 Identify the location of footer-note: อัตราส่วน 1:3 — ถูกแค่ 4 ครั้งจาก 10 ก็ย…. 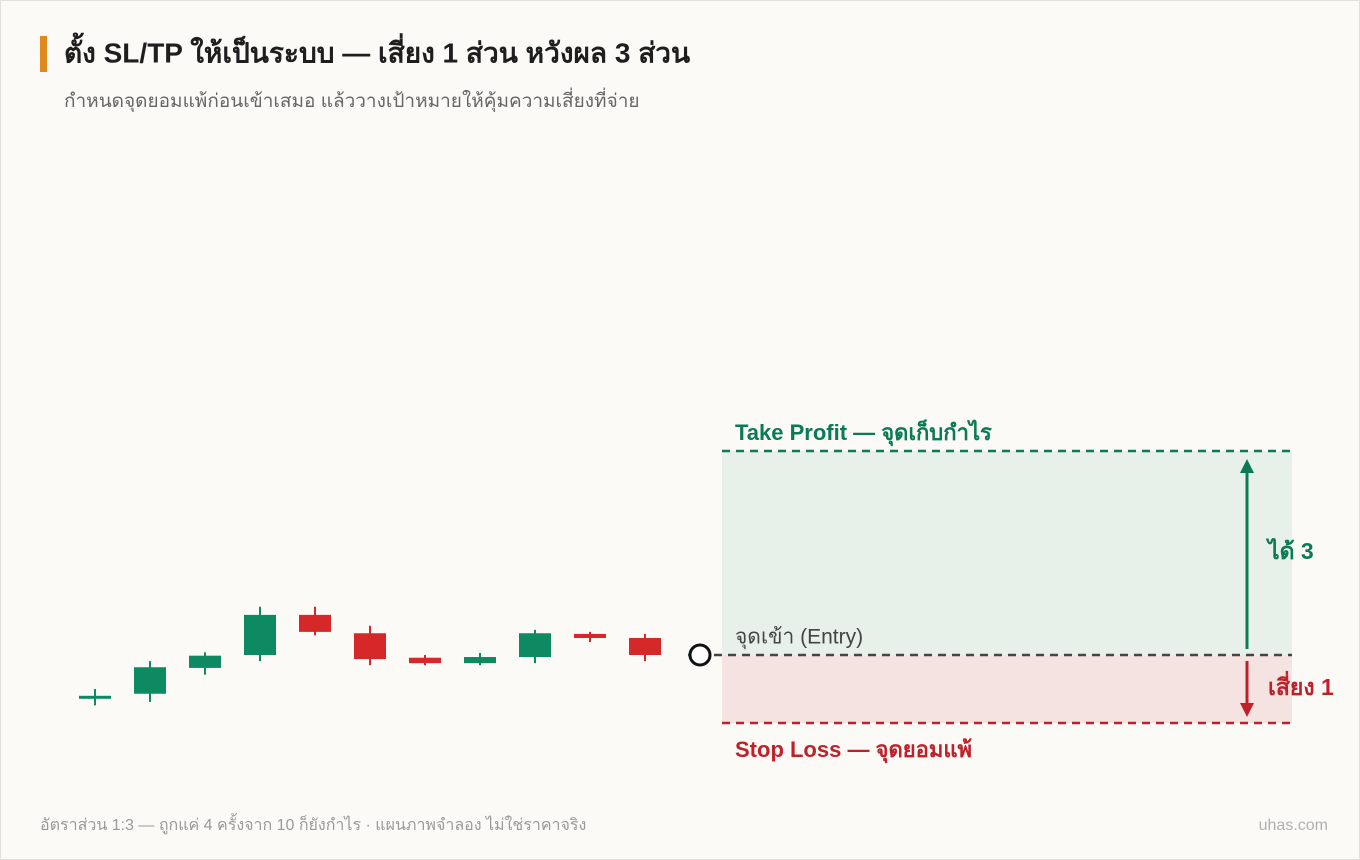
(313, 824).